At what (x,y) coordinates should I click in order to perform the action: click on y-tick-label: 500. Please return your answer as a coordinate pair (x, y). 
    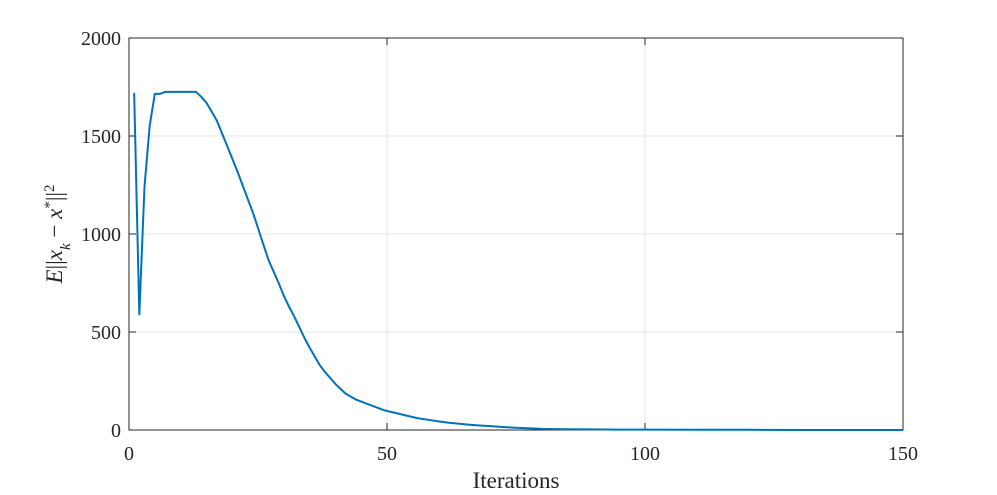
    Looking at the image, I should click on (106, 333).